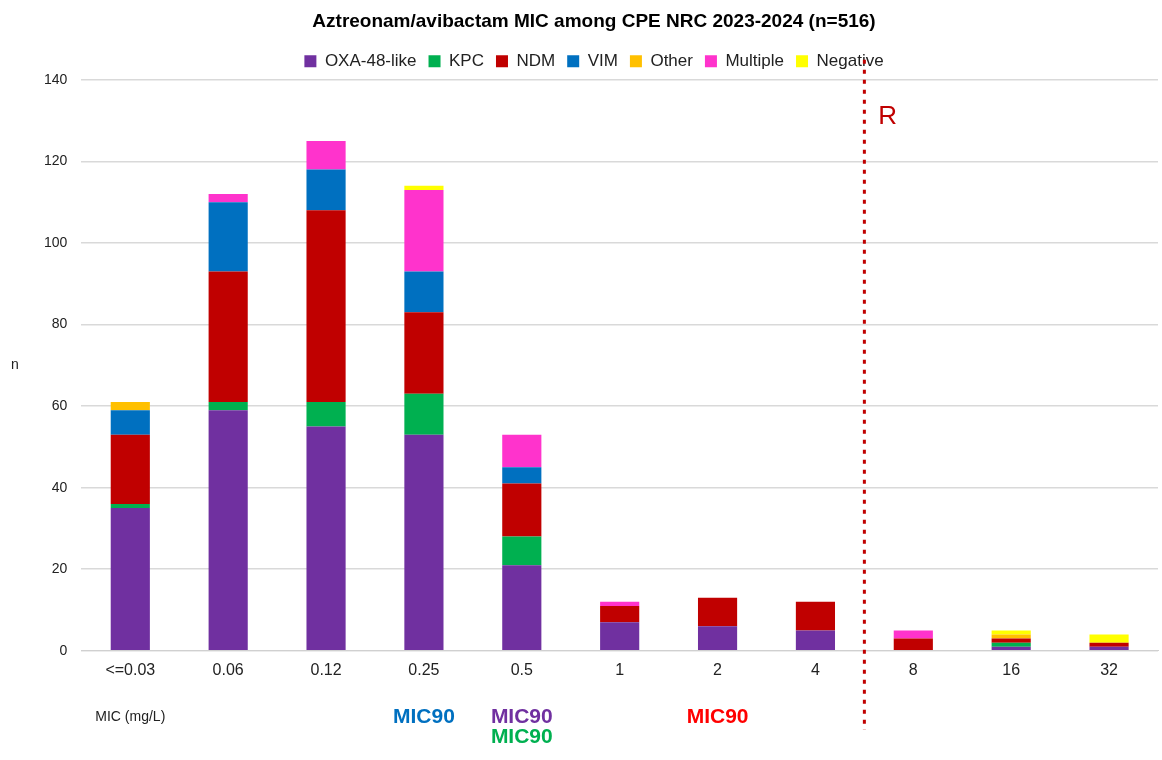 The width and height of the screenshot is (1162, 760). I want to click on x-axis-title: MIC (mg/L), so click(130, 715).